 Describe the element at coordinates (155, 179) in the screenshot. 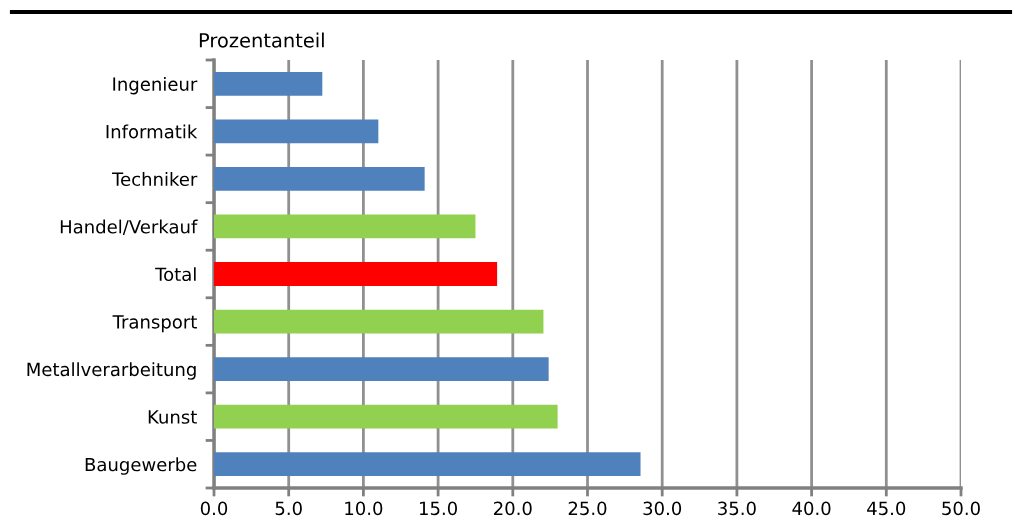

I see `y-tick-label: Techniker` at that location.